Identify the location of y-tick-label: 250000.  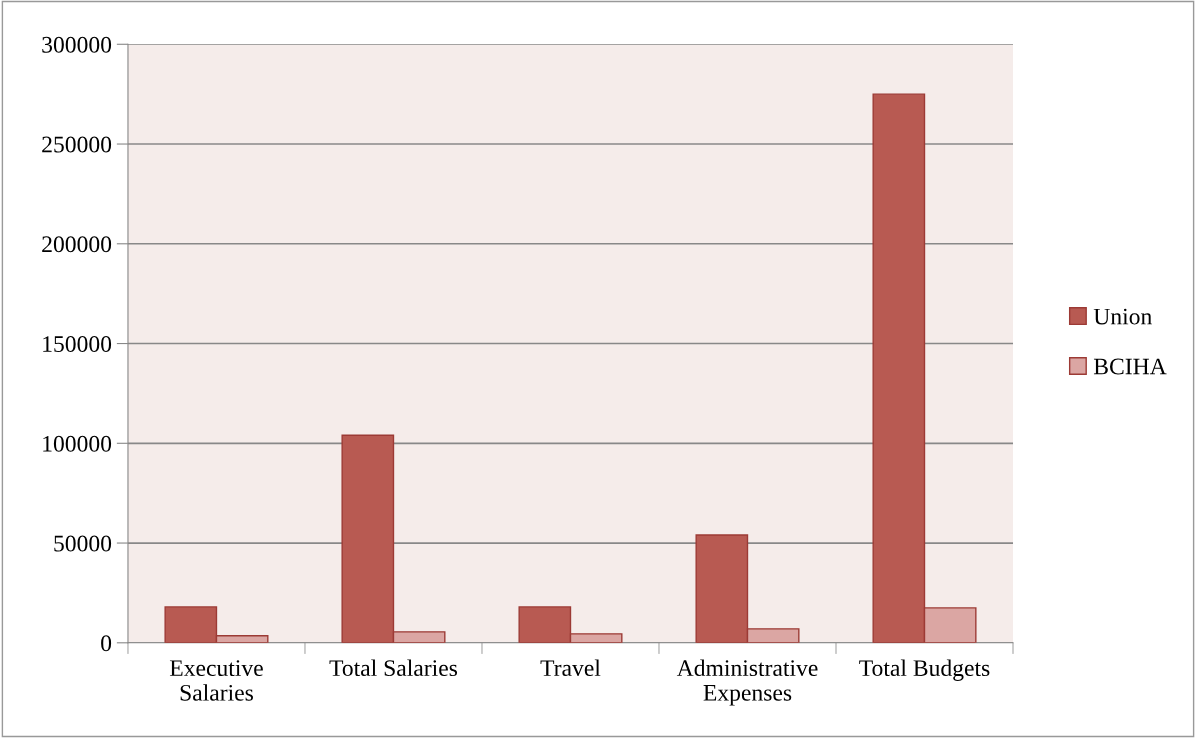
(77, 144).